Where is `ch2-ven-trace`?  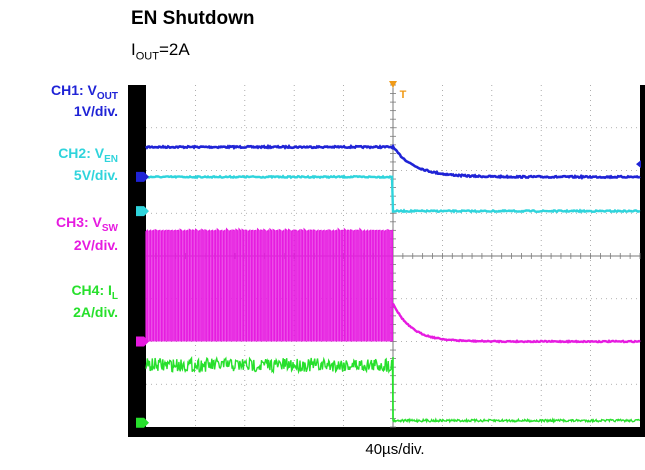
ch2-ven-trace is located at coordinates (393, 194).